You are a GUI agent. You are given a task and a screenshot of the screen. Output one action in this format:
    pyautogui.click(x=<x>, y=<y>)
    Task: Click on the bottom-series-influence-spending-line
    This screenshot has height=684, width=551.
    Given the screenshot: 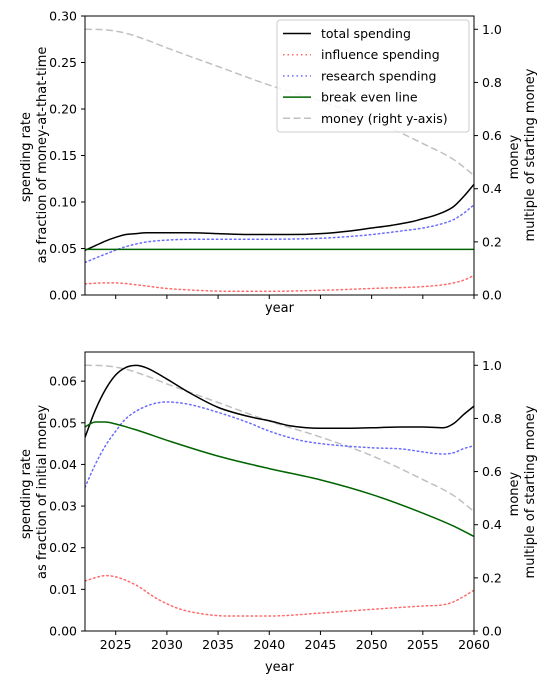 What is the action you would take?
    pyautogui.click(x=279, y=595)
    